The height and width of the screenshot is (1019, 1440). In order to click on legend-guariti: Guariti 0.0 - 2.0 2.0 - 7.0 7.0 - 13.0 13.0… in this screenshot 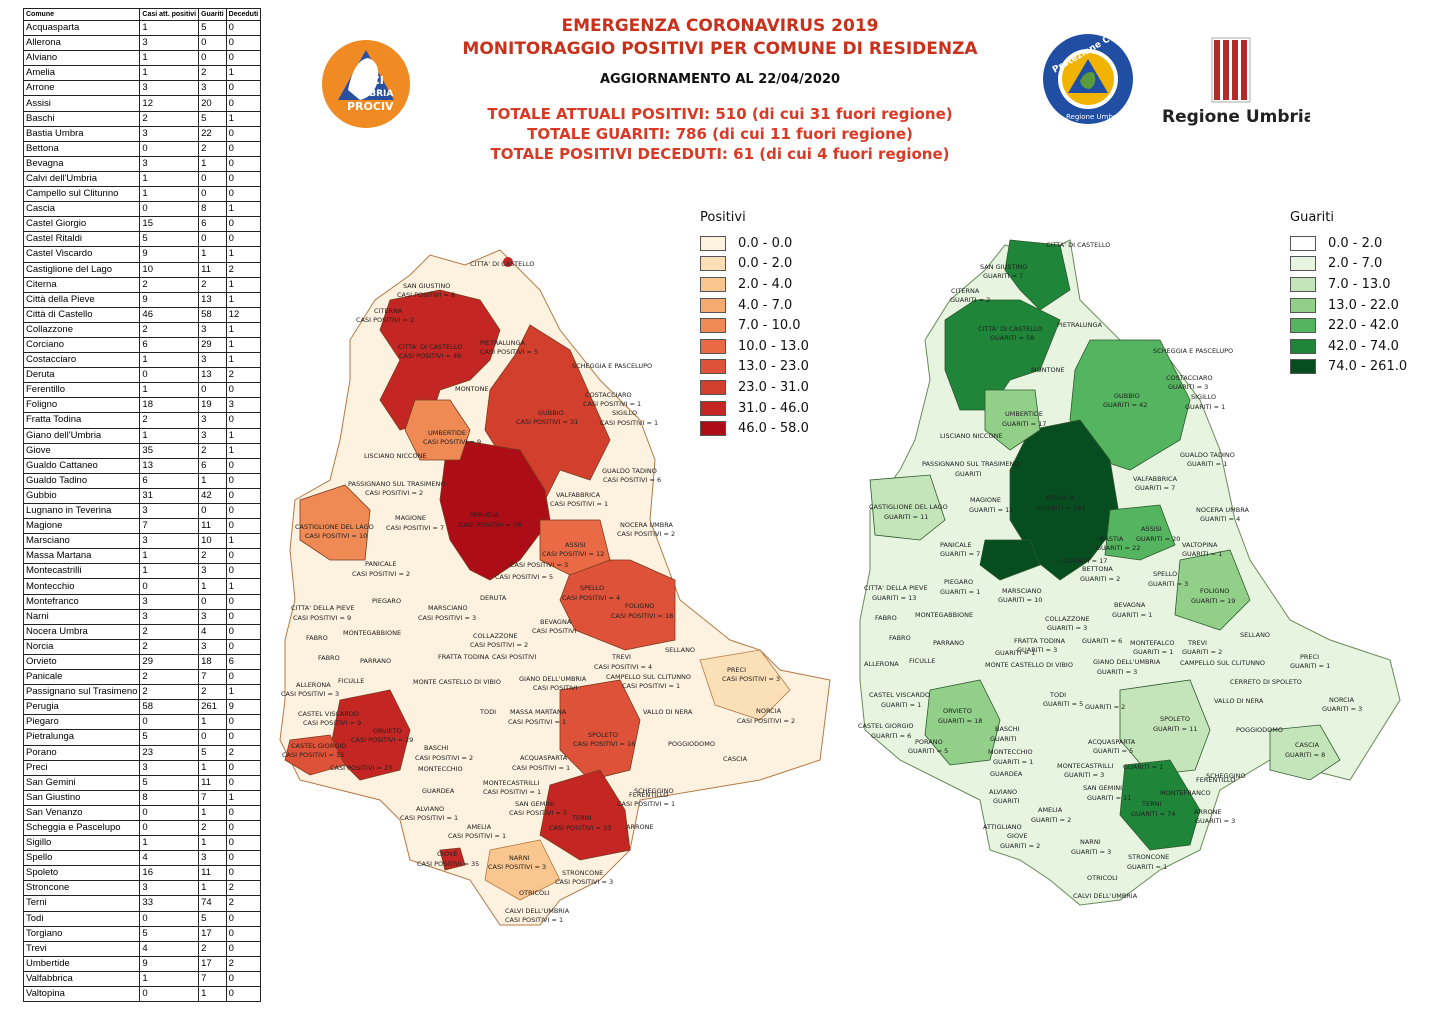, I will do `click(1348, 293)`.